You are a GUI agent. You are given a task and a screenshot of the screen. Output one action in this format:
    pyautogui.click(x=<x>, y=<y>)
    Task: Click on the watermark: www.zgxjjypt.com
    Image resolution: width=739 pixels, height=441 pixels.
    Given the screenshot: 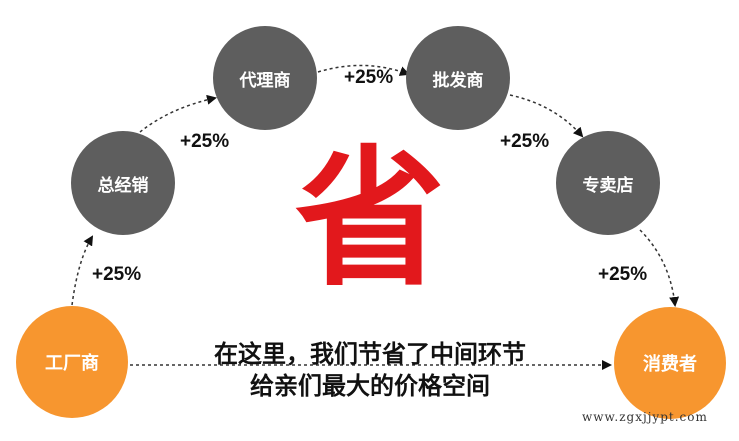 What is the action you would take?
    pyautogui.click(x=645, y=417)
    